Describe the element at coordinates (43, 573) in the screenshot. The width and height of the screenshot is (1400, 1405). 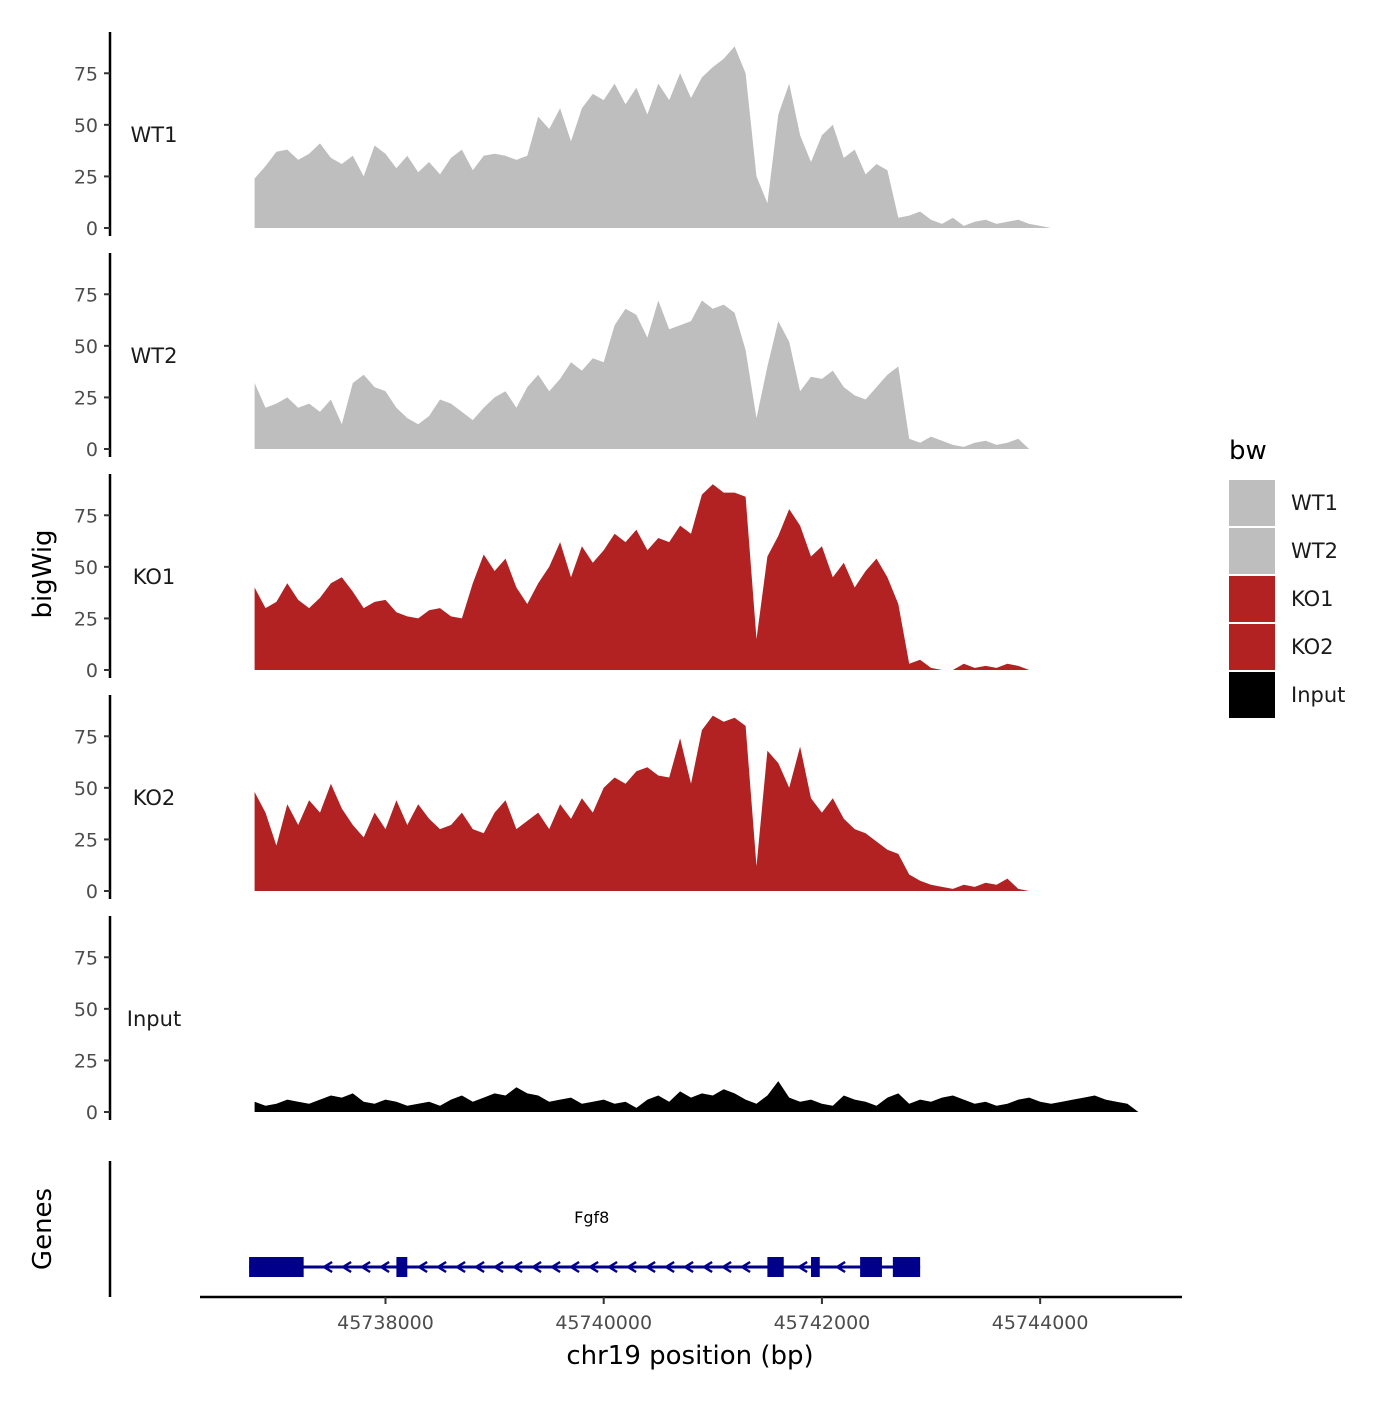
I see `y-axis-title: bigWig` at that location.